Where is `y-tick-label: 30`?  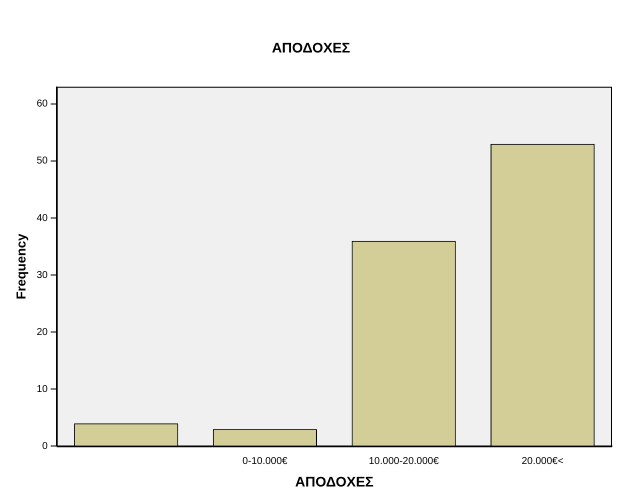 y-tick-label: 30 is located at coordinates (42, 275).